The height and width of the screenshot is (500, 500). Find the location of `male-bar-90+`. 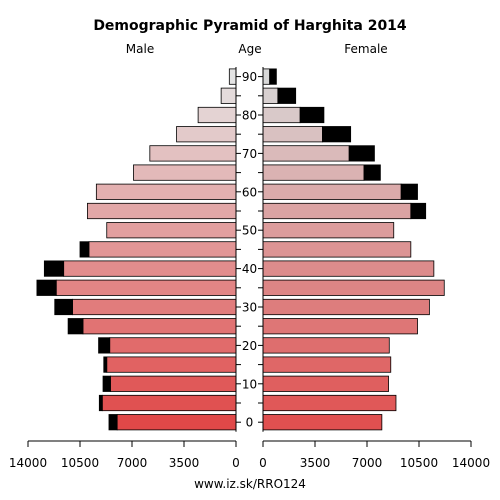

male-bar-90+ is located at coordinates (232, 76).